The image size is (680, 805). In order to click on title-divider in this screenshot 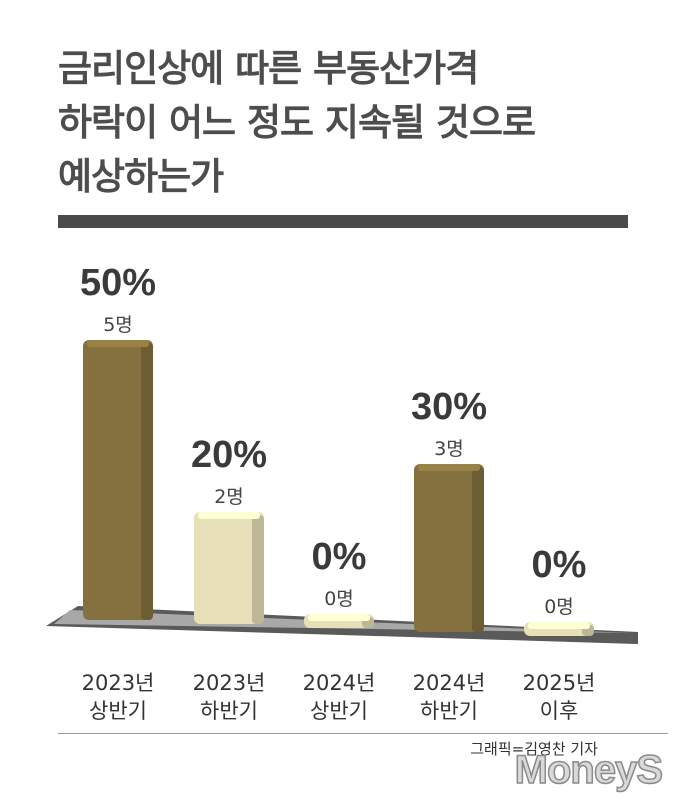, I will do `click(343, 221)`.